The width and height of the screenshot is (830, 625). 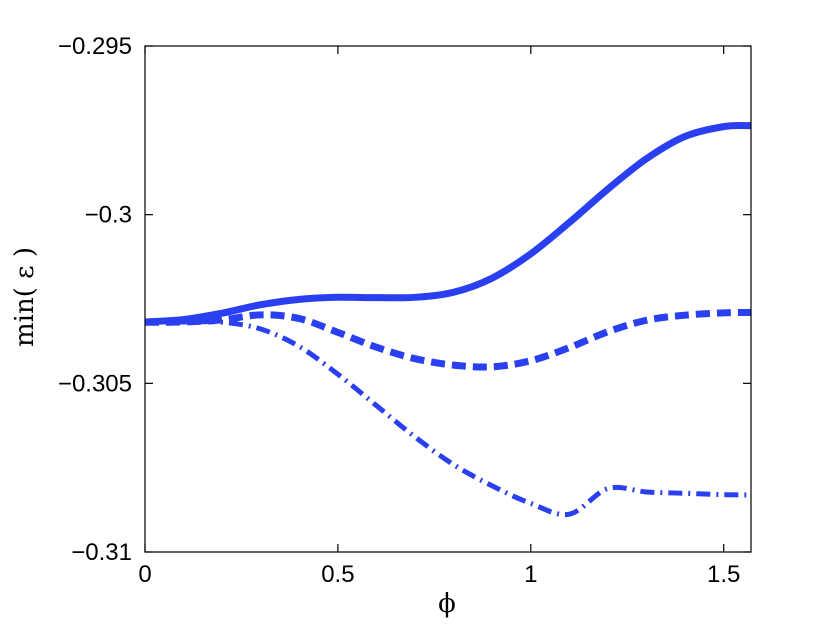 What do you see at coordinates (723, 574) in the screenshot?
I see `x-tick-label: 1.5` at bounding box center [723, 574].